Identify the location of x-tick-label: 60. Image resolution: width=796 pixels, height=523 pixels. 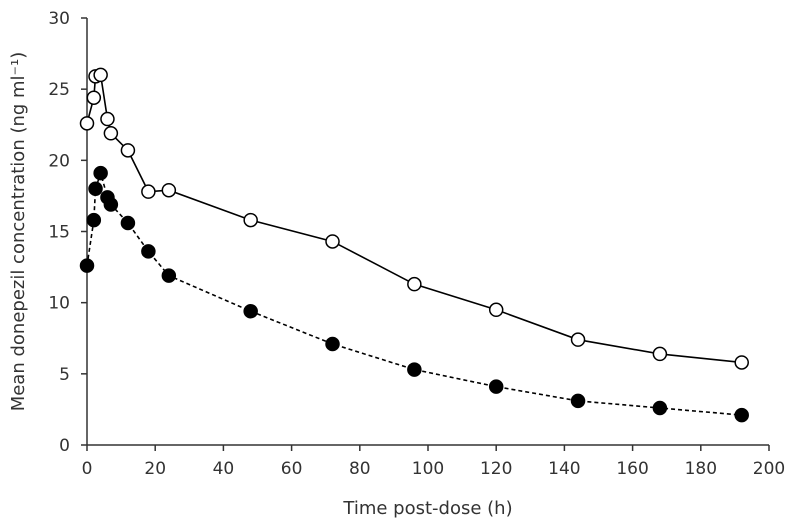
(292, 469).